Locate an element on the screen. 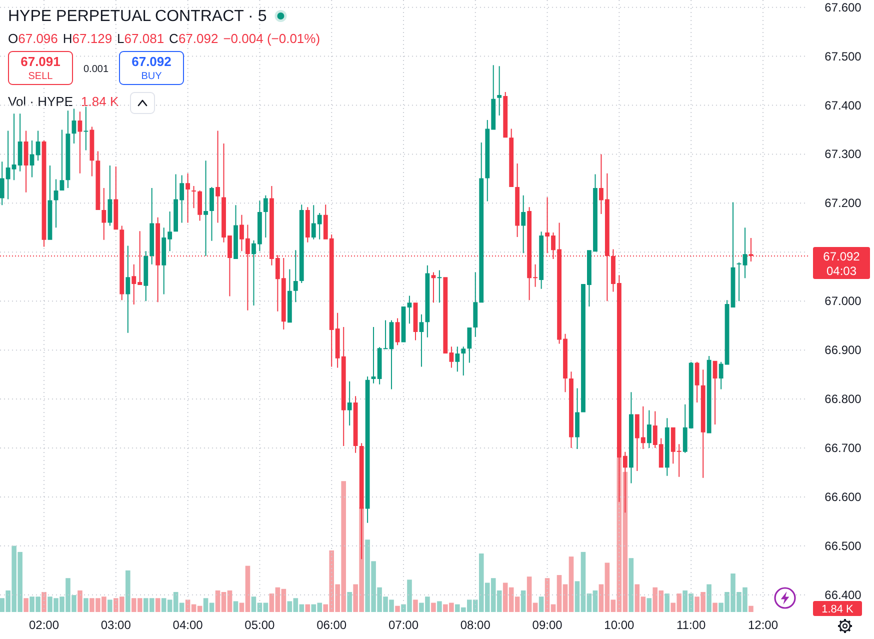  y-tick-label: 67.300 is located at coordinates (843, 154).